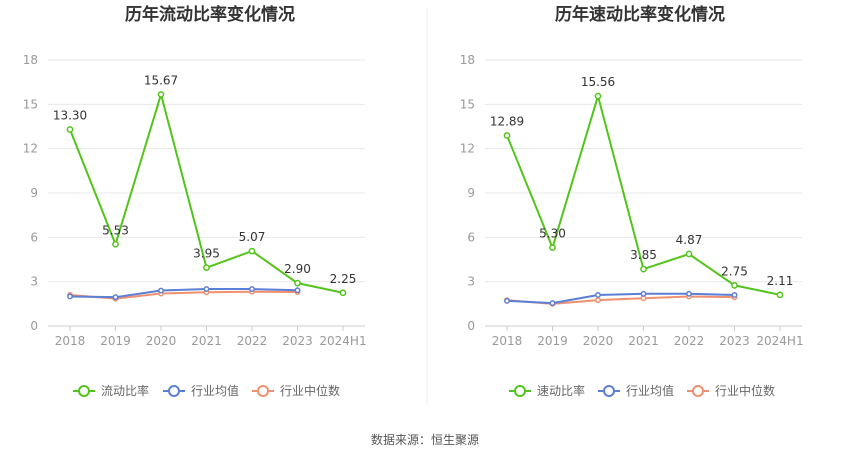 This screenshot has height=459, width=850. What do you see at coordinates (552, 234) in the screenshot?
I see `data-label: 5.30` at bounding box center [552, 234].